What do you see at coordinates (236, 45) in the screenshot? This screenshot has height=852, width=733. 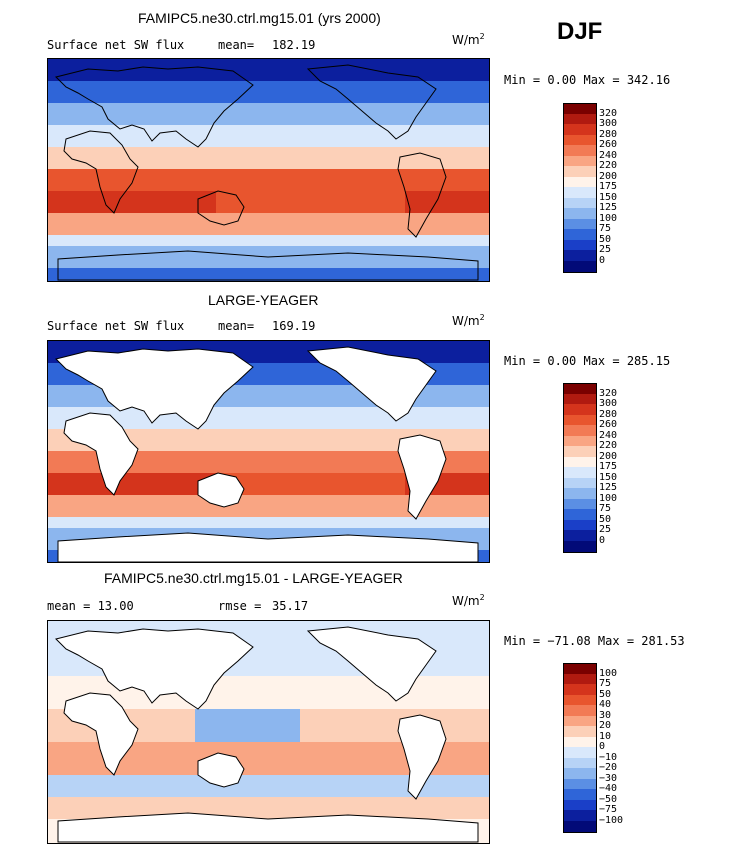 I see `mean-label: mean=` at bounding box center [236, 45].